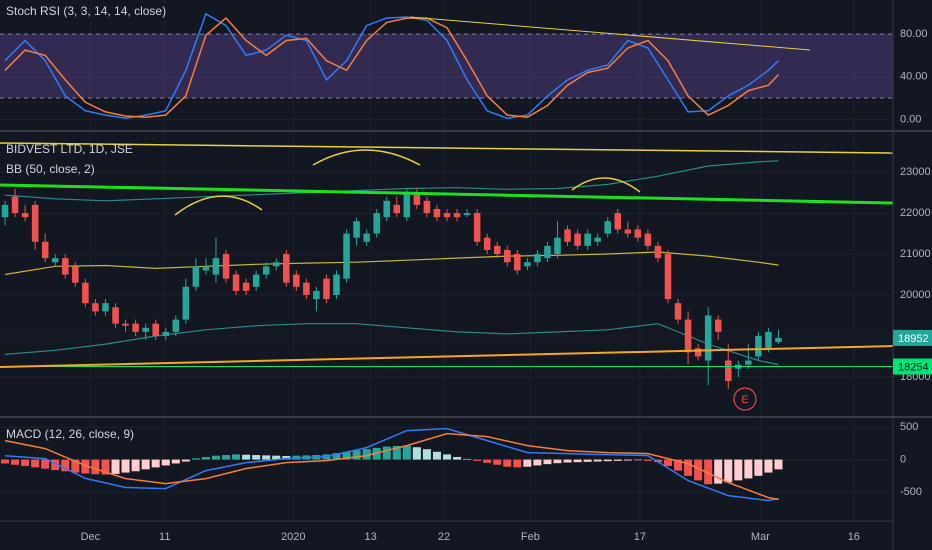 The image size is (932, 550). Describe the element at coordinates (909, 427) in the screenshot. I see `y-tick-label: 500` at that location.